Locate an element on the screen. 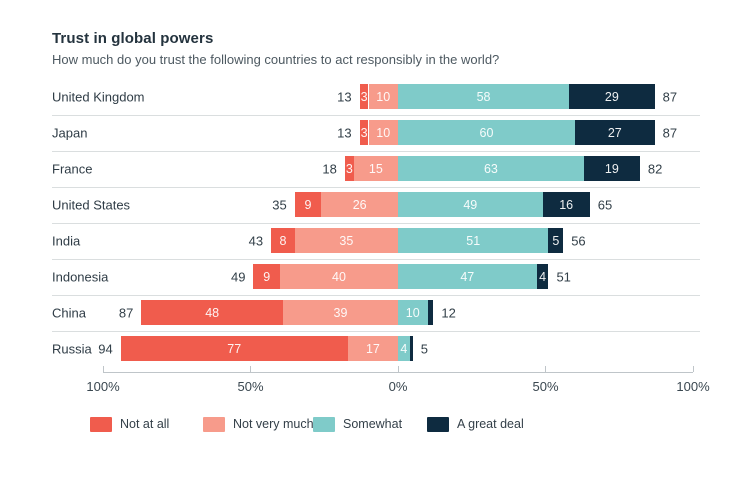 The width and height of the screenshot is (754, 491). row-label: India is located at coordinates (66, 241).